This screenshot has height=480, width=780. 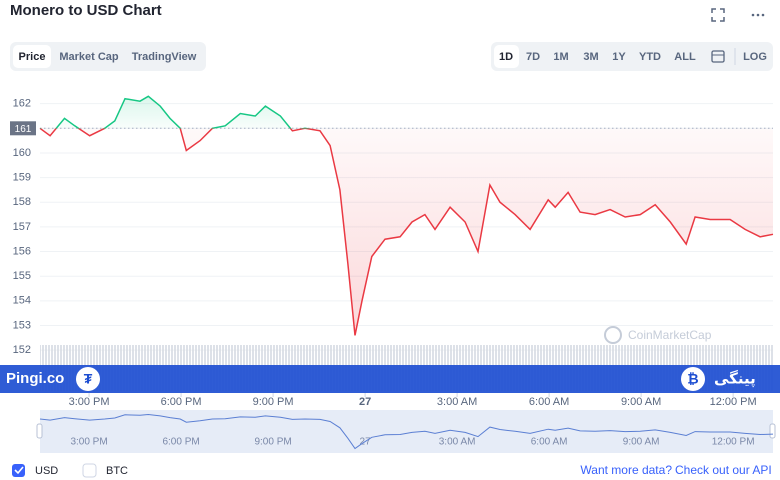 What do you see at coordinates (22, 104) in the screenshot?
I see `y-tick-label: 162` at bounding box center [22, 104].